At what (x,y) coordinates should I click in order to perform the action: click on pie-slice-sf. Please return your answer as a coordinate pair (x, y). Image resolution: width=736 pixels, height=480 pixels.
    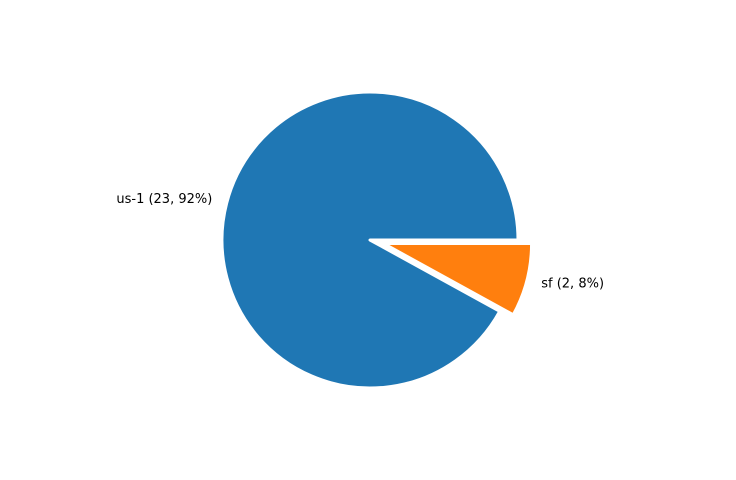
    Looking at the image, I should click on (458, 279).